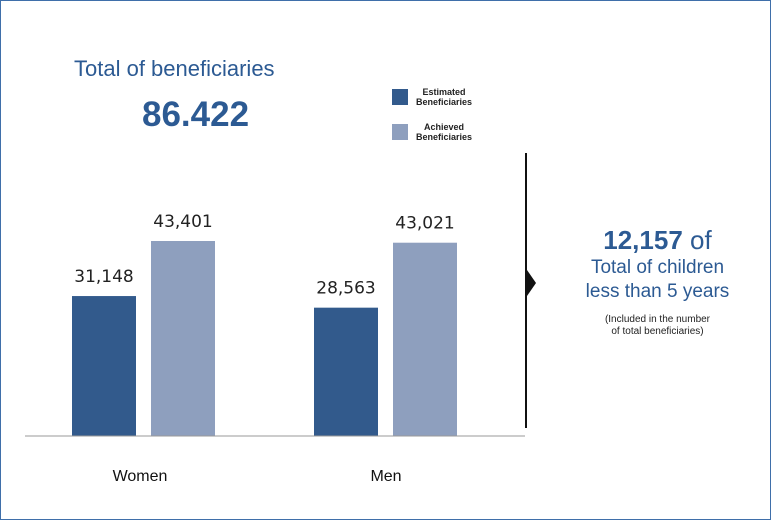 The height and width of the screenshot is (520, 773). I want to click on category-label-women: Women, so click(140, 476).